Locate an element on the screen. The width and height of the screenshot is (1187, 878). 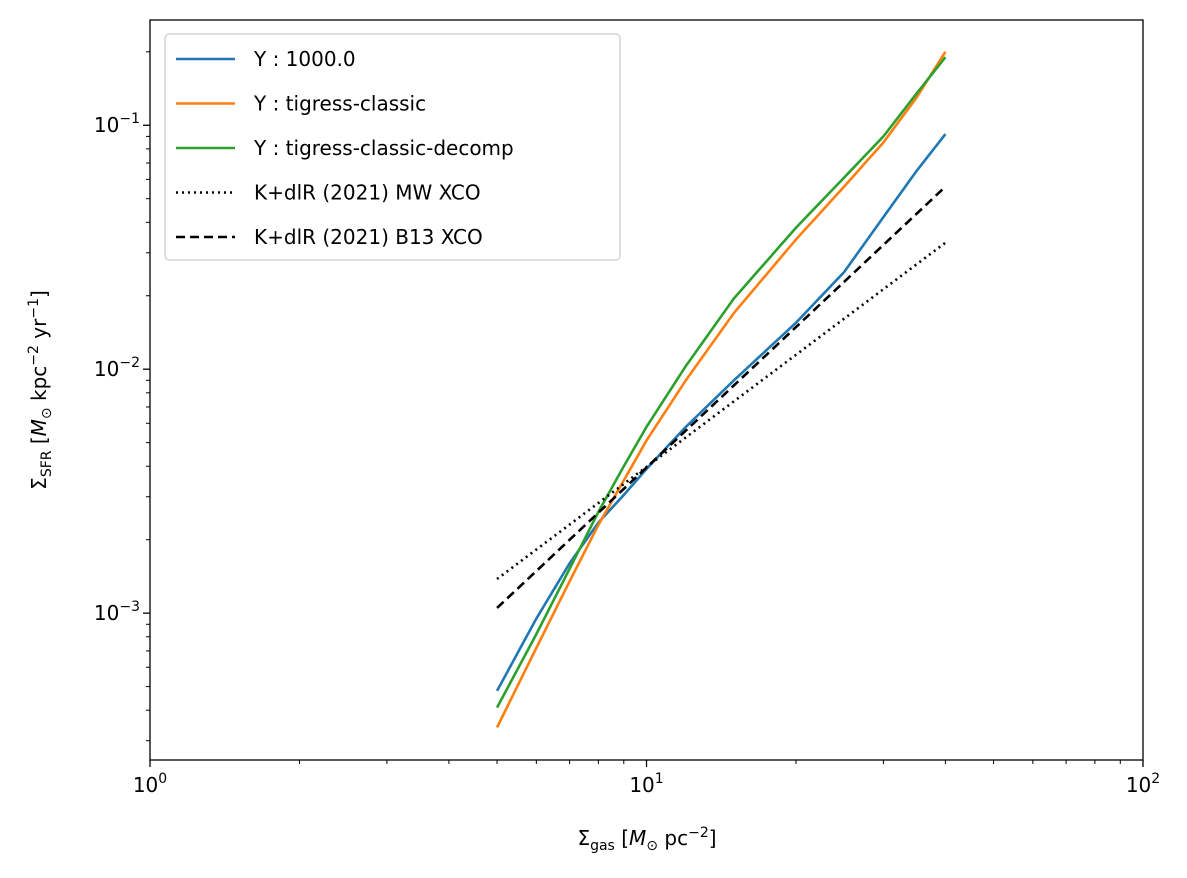
legend-label-4: K+dlR (2021) B13 XCO is located at coordinates (368, 237).